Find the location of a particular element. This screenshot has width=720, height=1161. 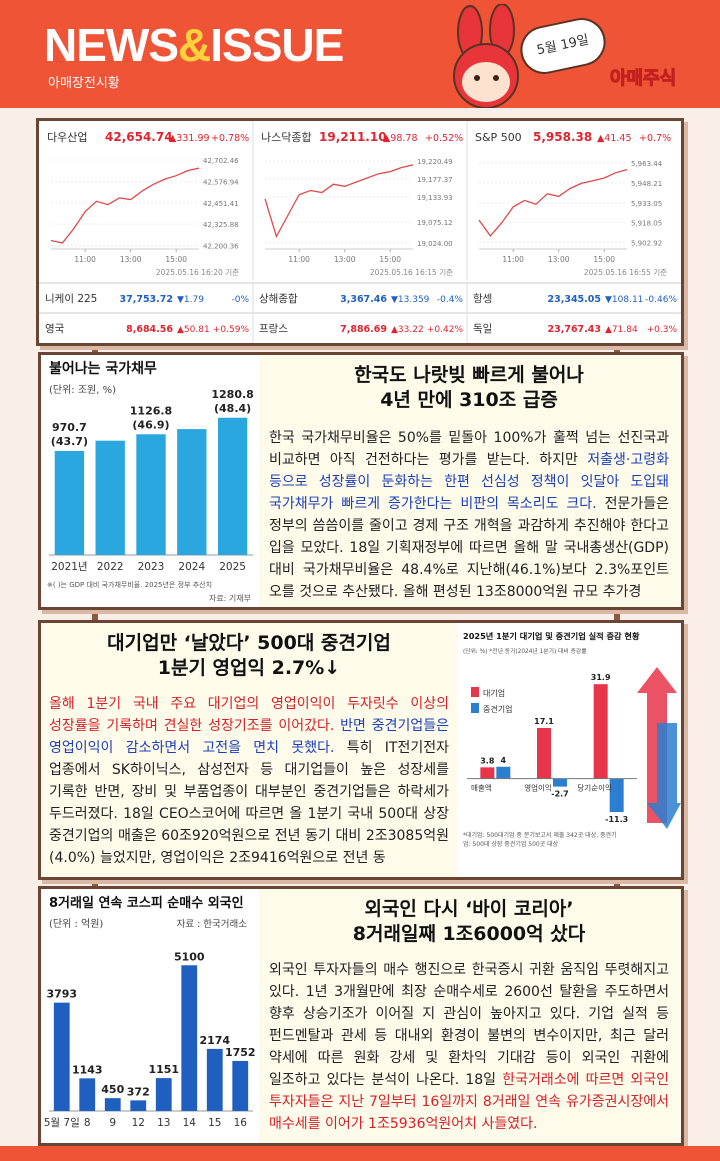

y-tick-label: 5,902.92 is located at coordinates (646, 244).